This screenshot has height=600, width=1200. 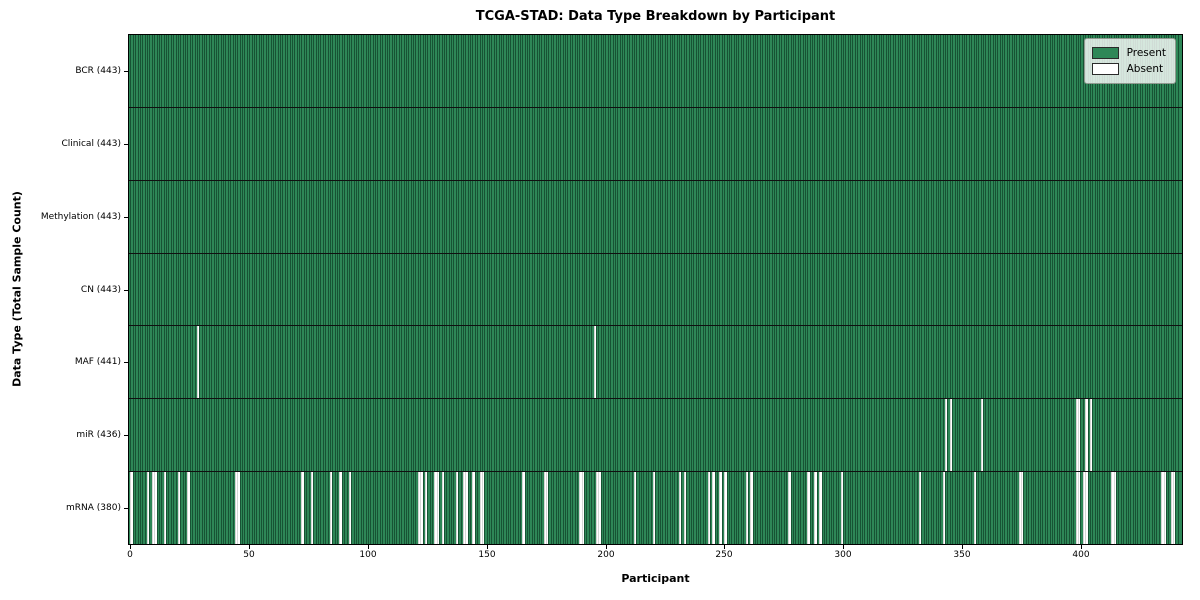 I want to click on x-tick-label: 300, so click(x=843, y=555).